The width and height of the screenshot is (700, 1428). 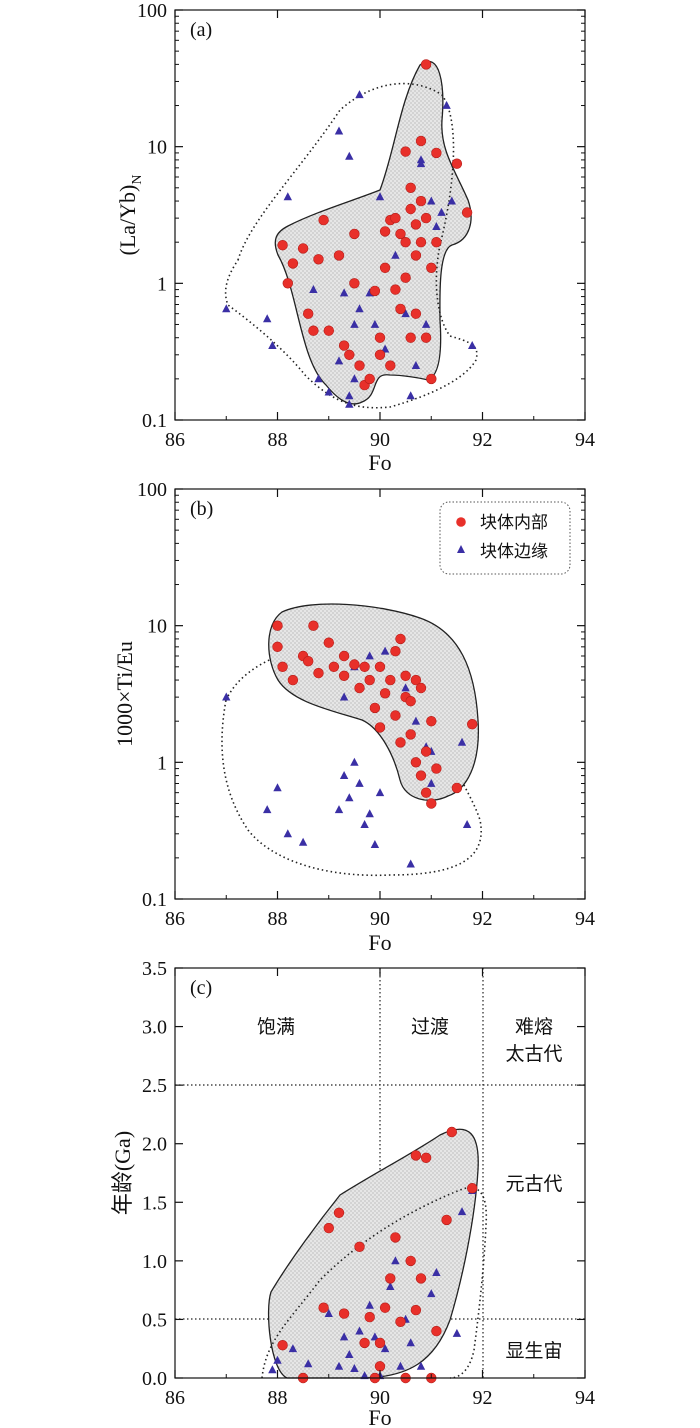 What do you see at coordinates (175, 1398) in the screenshot?
I see `panel-c-xtick-label: 86` at bounding box center [175, 1398].